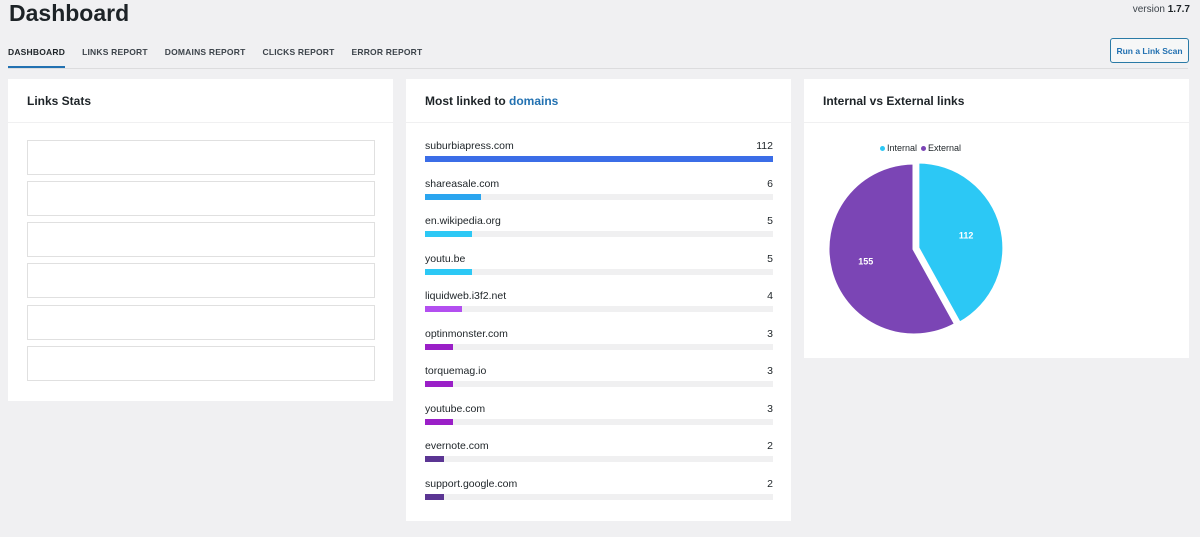  Describe the element at coordinates (201, 198) in the screenshot. I see `stat-links-found: Links Found 267` at that location.